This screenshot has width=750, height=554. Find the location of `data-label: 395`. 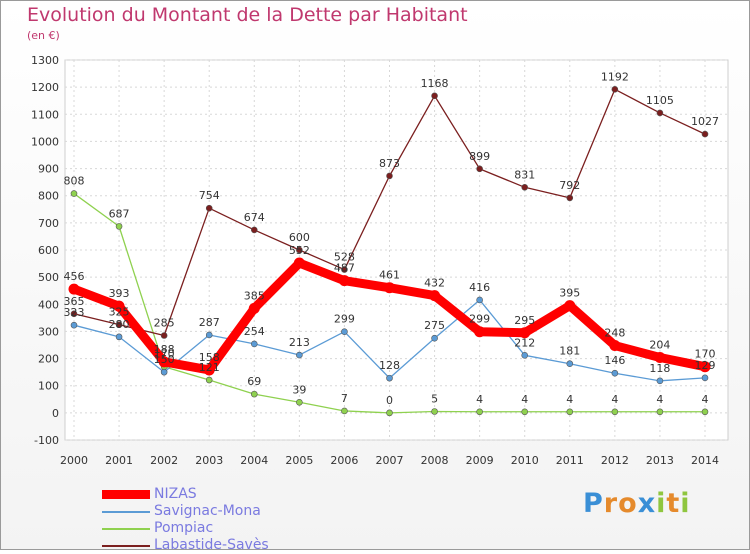

data-label: 395 is located at coordinates (569, 293).